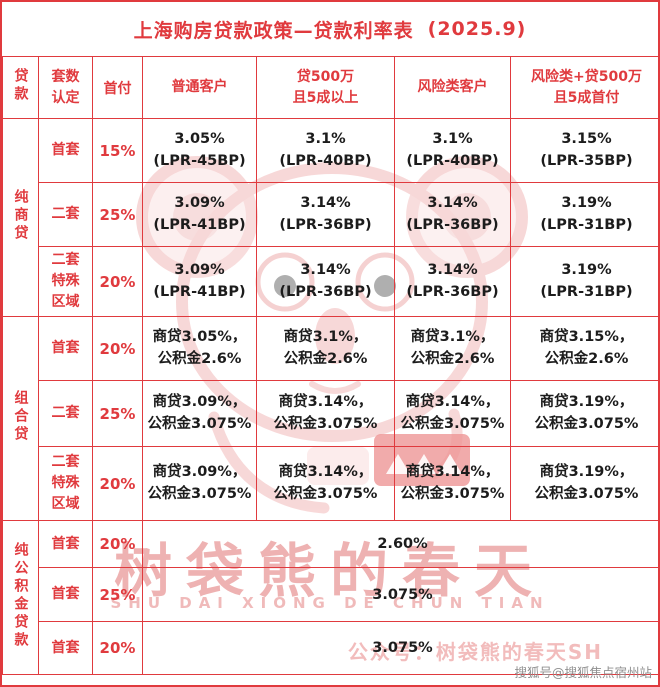  Describe the element at coordinates (65, 87) in the screenshot. I see `col-header-set-type: 套数 认定` at that location.